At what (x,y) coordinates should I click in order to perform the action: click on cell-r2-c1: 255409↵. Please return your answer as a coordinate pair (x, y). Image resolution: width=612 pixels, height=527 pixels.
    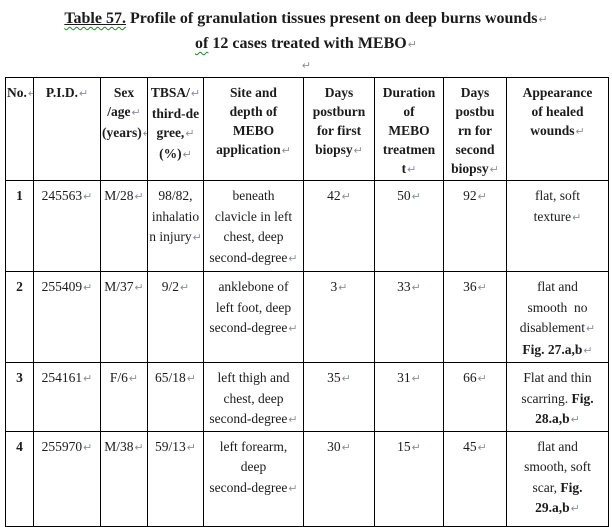
    Looking at the image, I should click on (67, 317).